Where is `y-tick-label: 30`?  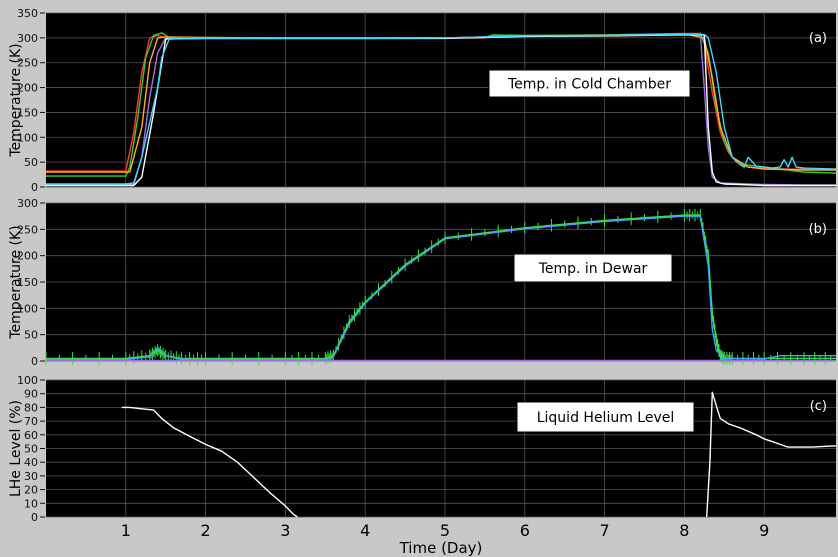 y-tick-label: 30 is located at coordinates (31, 476).